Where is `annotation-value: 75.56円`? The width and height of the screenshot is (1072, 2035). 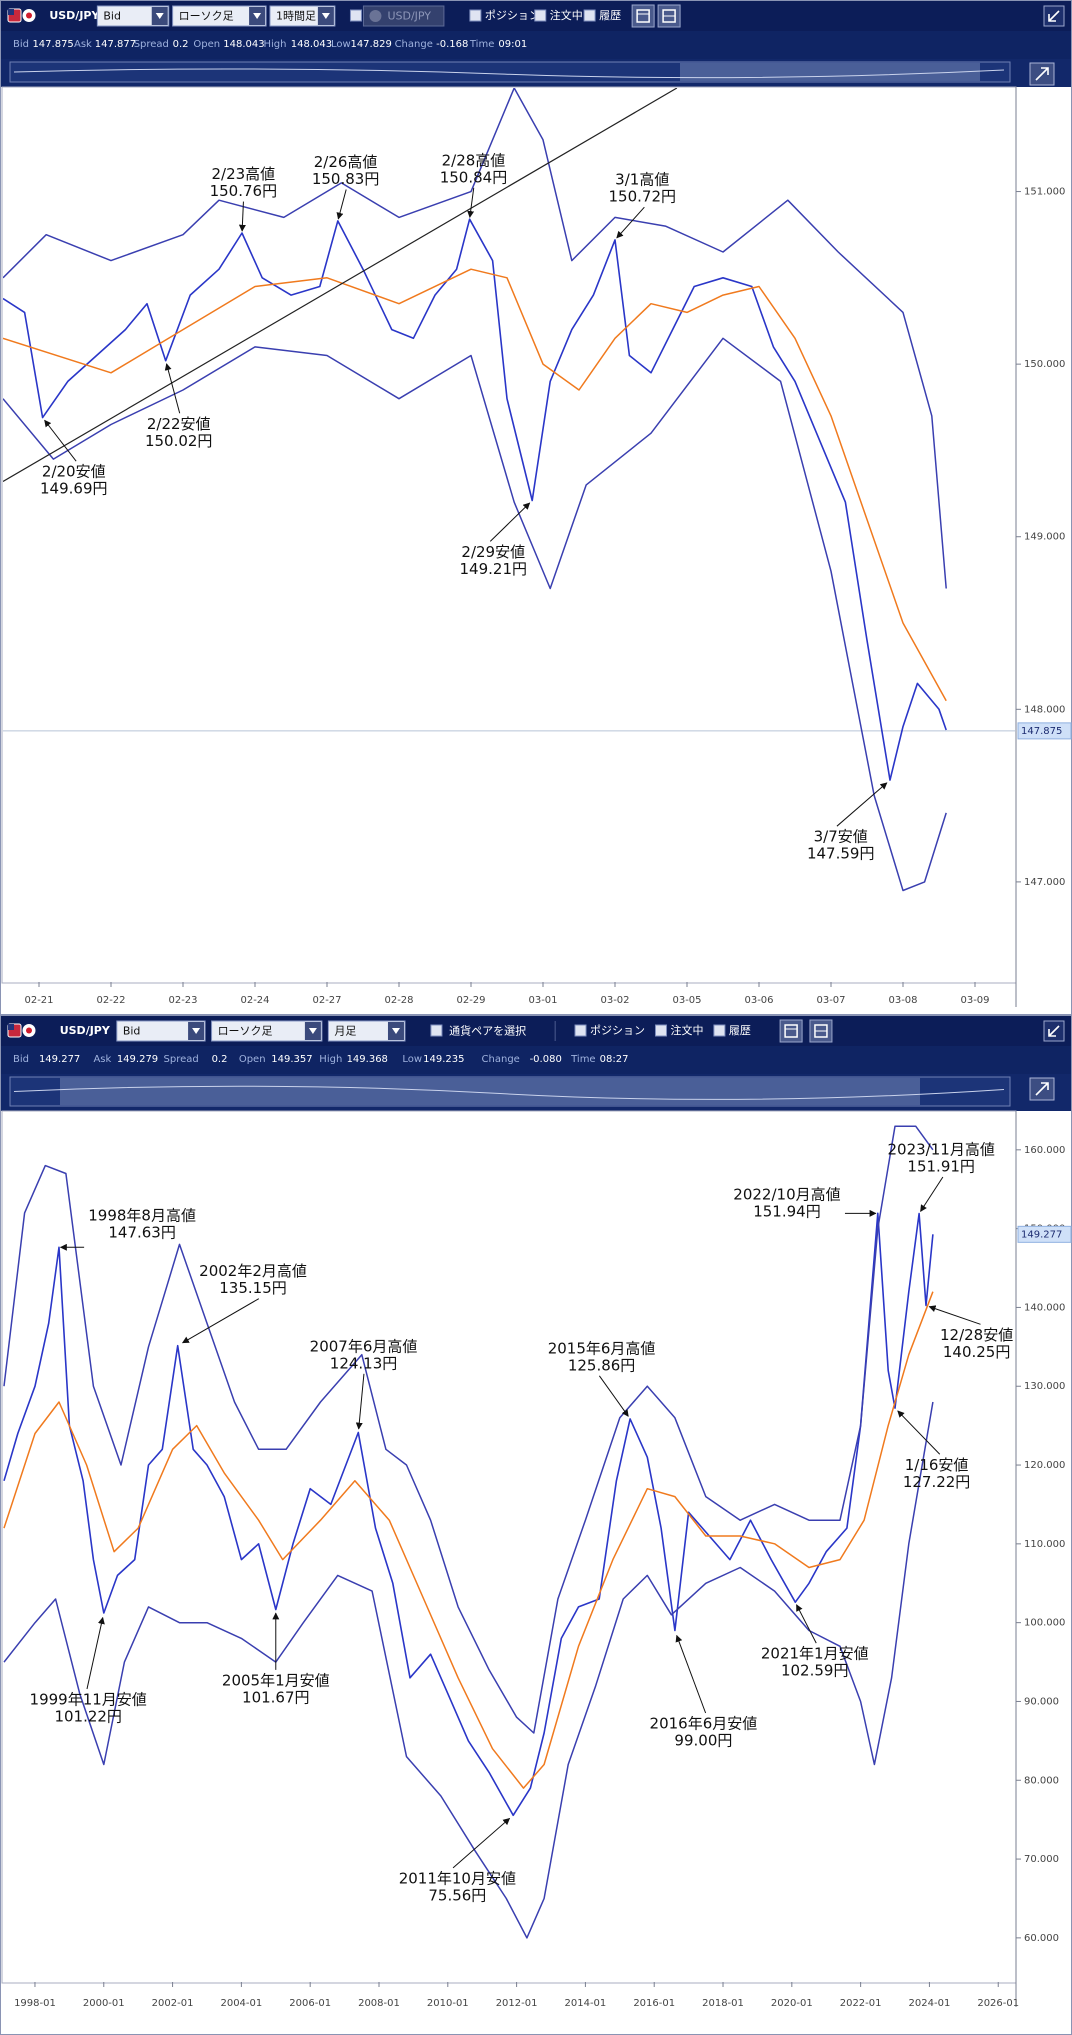 annotation-value: 75.56円 is located at coordinates (457, 1895).